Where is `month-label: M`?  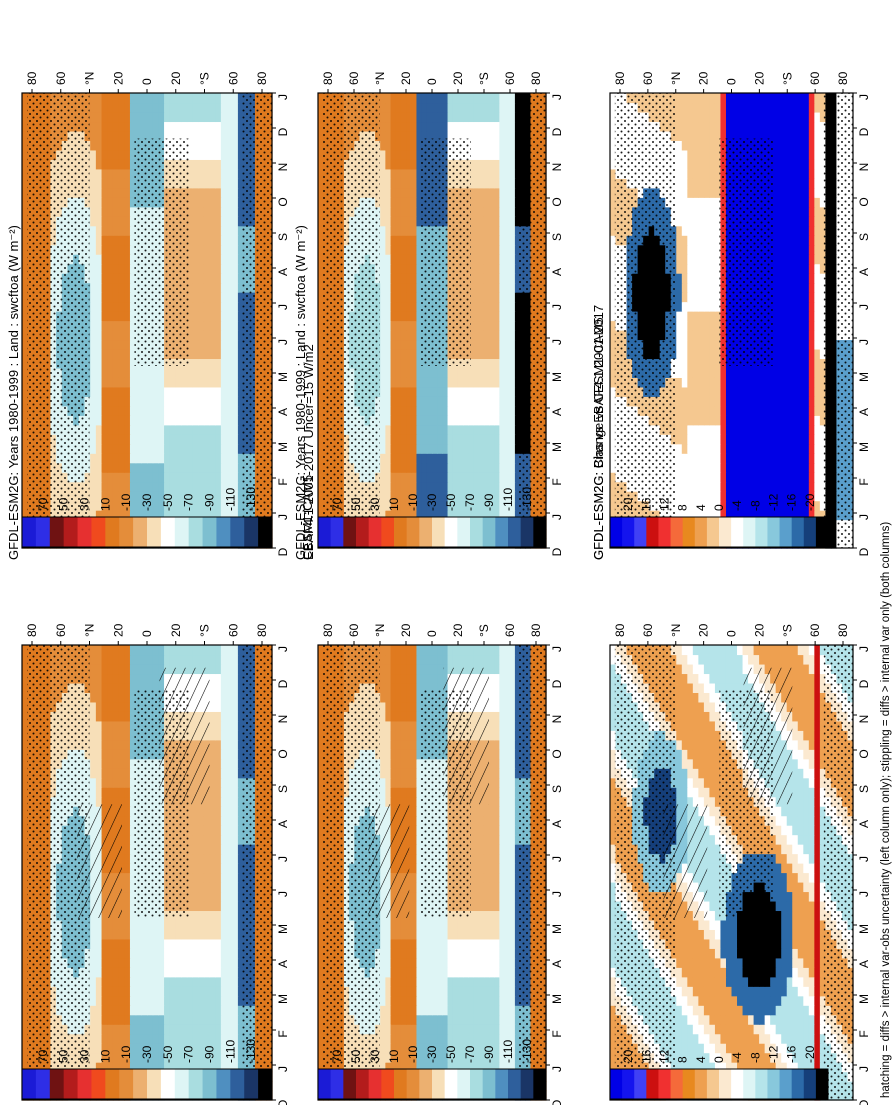
month-label: M is located at coordinates (283, 447).